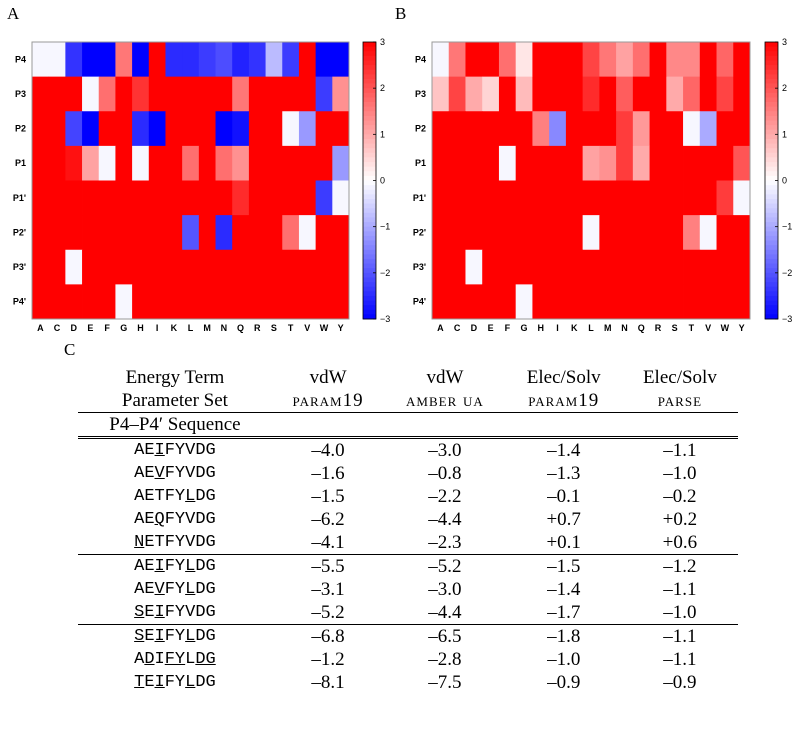  I want to click on header-row-parameter-set: Parameter Set param19 amber ua param19 parse, so click(408, 401).